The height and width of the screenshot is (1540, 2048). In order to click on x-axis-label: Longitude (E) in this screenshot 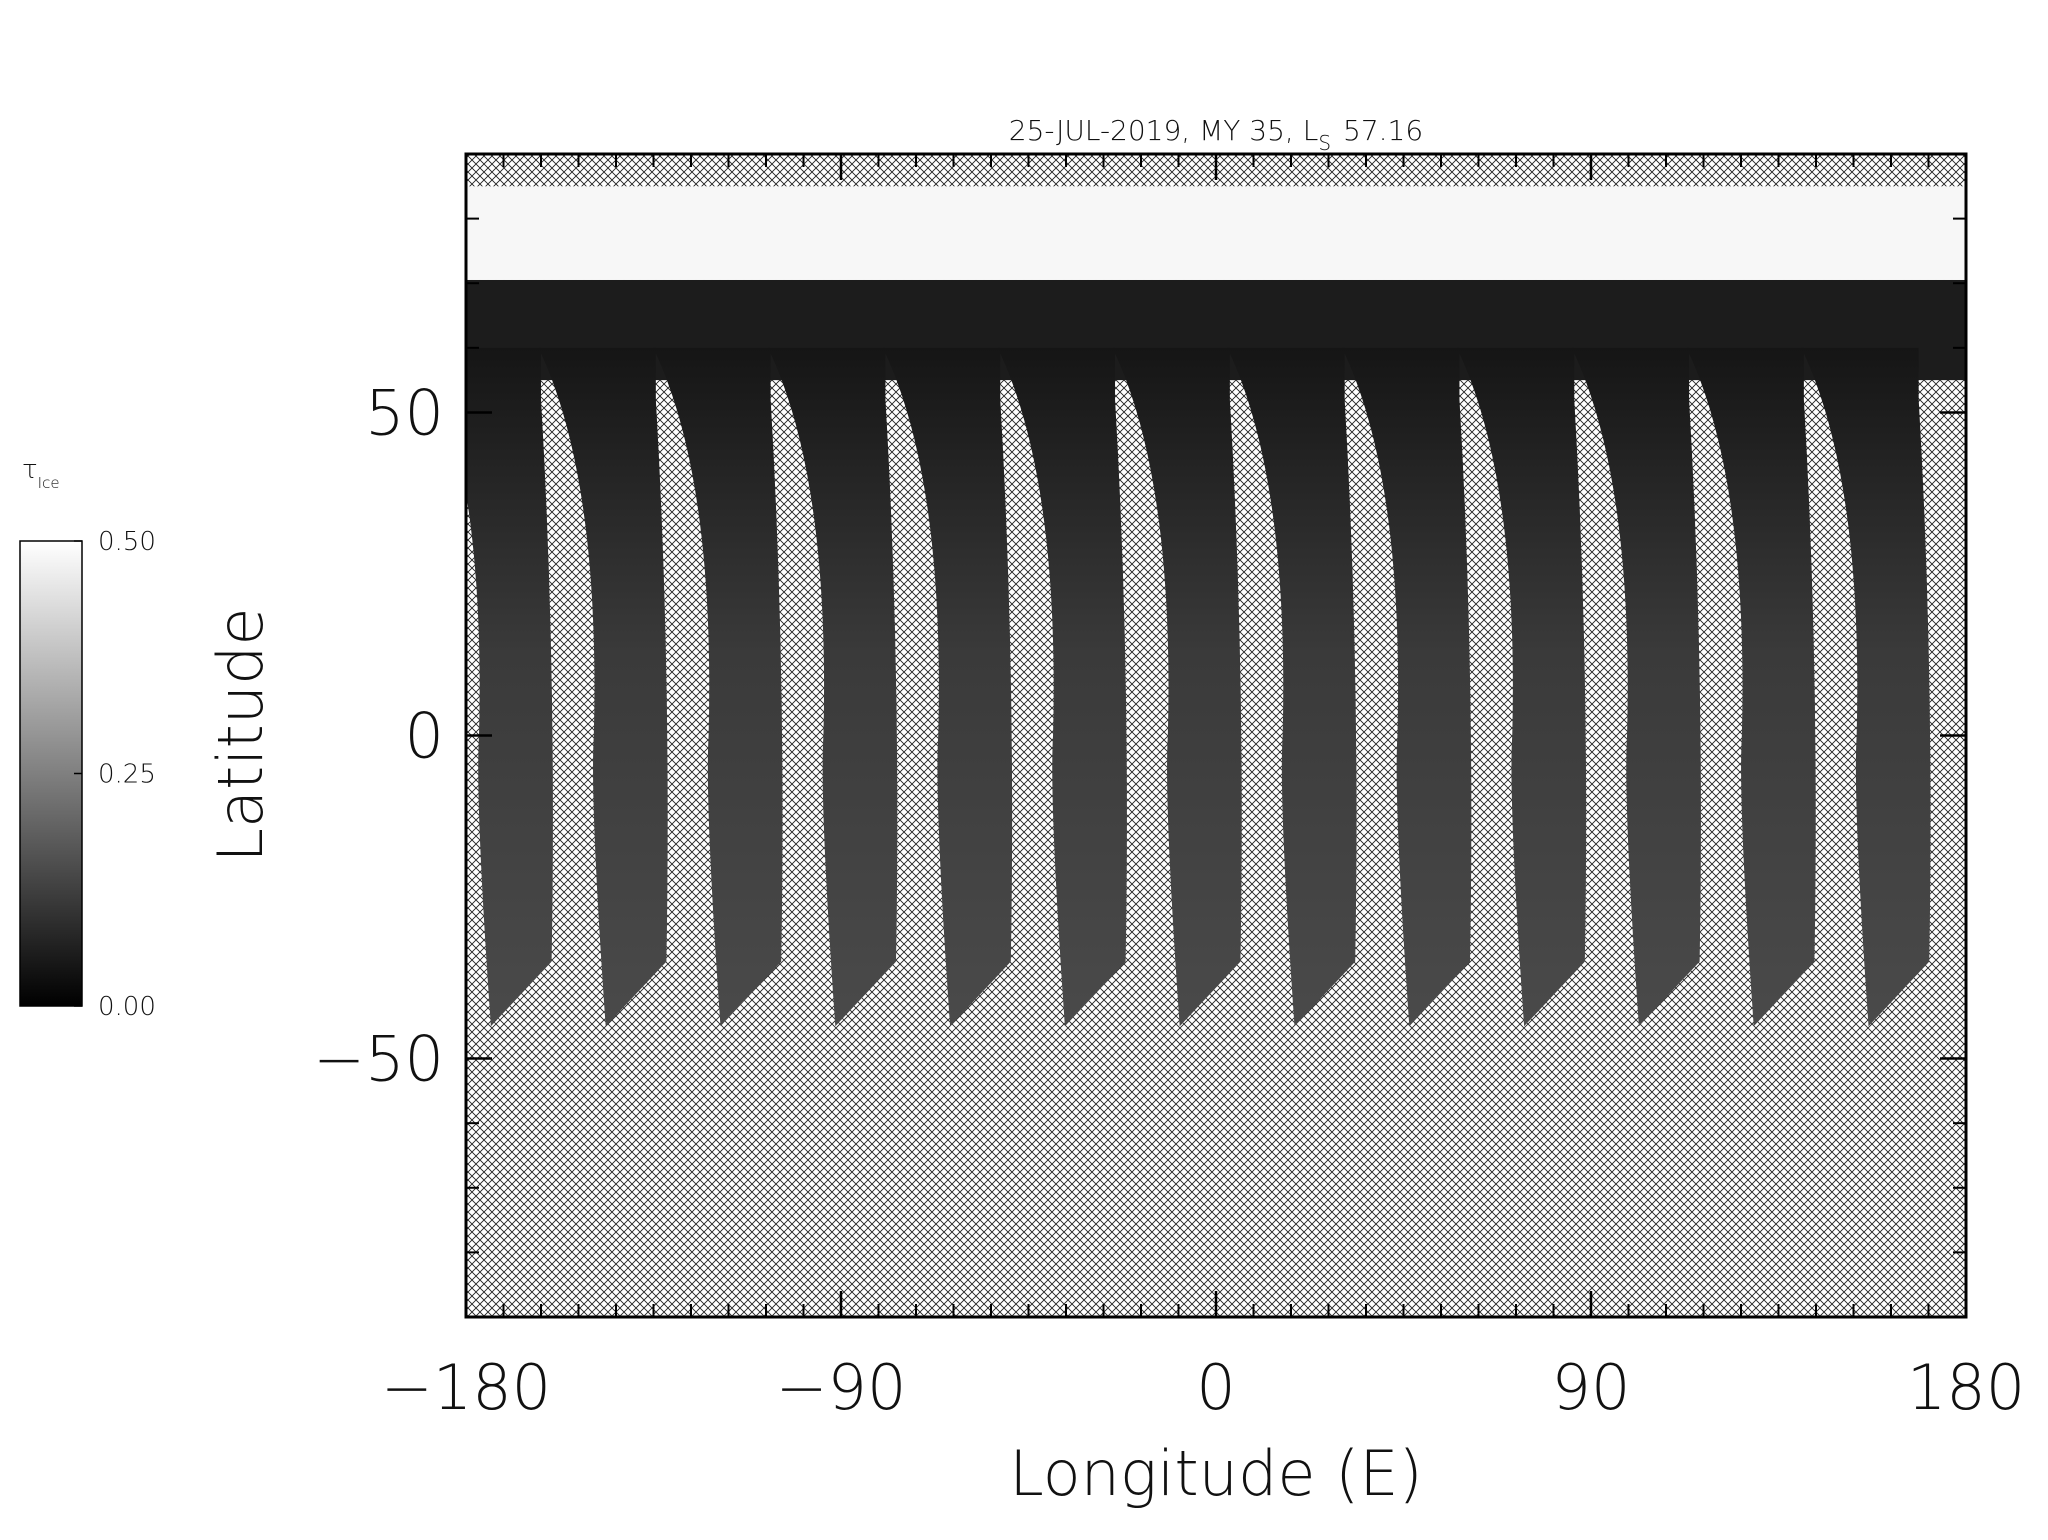, I will do `click(1215, 1473)`.